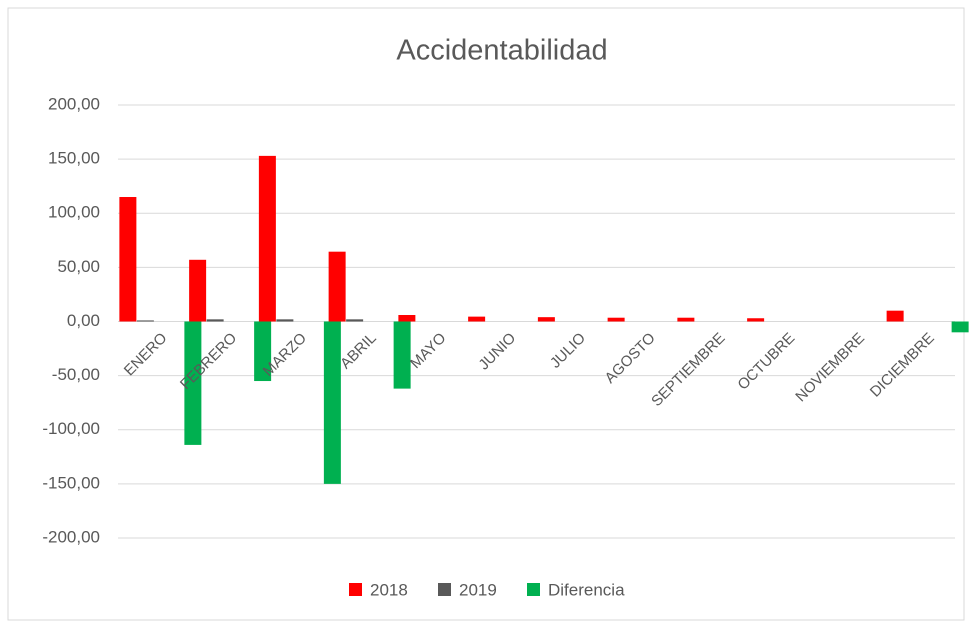  Describe the element at coordinates (78, 266) in the screenshot. I see `y-tick-label: 50,00` at that location.